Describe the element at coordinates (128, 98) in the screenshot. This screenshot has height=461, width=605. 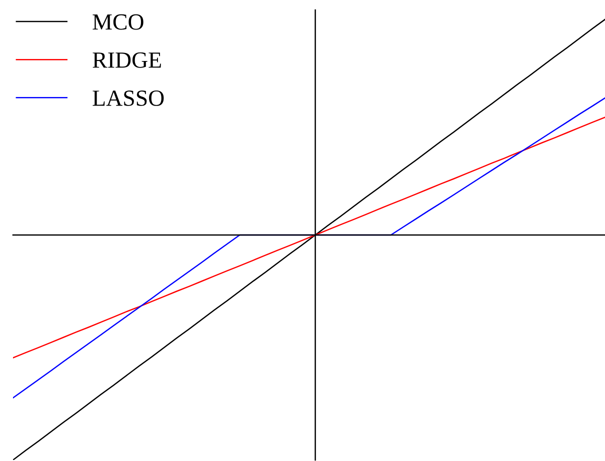
I see `legend-label: LASSO` at that location.